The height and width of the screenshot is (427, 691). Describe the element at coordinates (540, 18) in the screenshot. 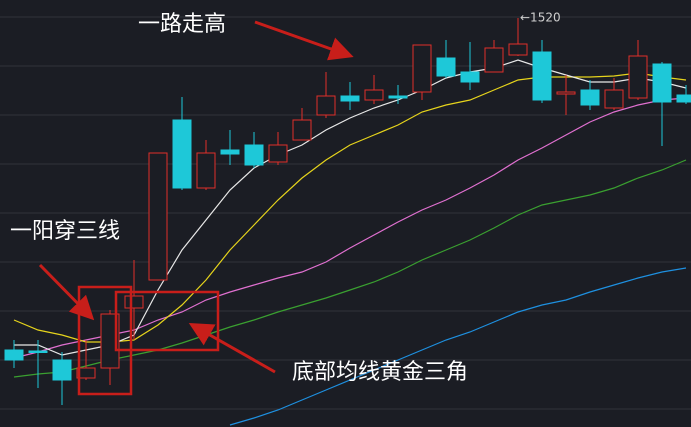

I see `high-label: ←1520` at that location.